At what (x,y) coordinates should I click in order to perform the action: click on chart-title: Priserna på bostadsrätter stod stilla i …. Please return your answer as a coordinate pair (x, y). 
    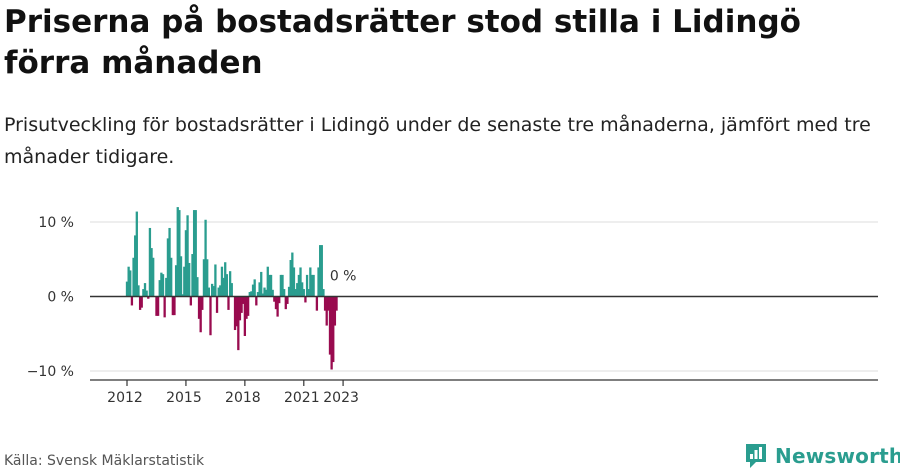
    Looking at the image, I should click on (402, 42).